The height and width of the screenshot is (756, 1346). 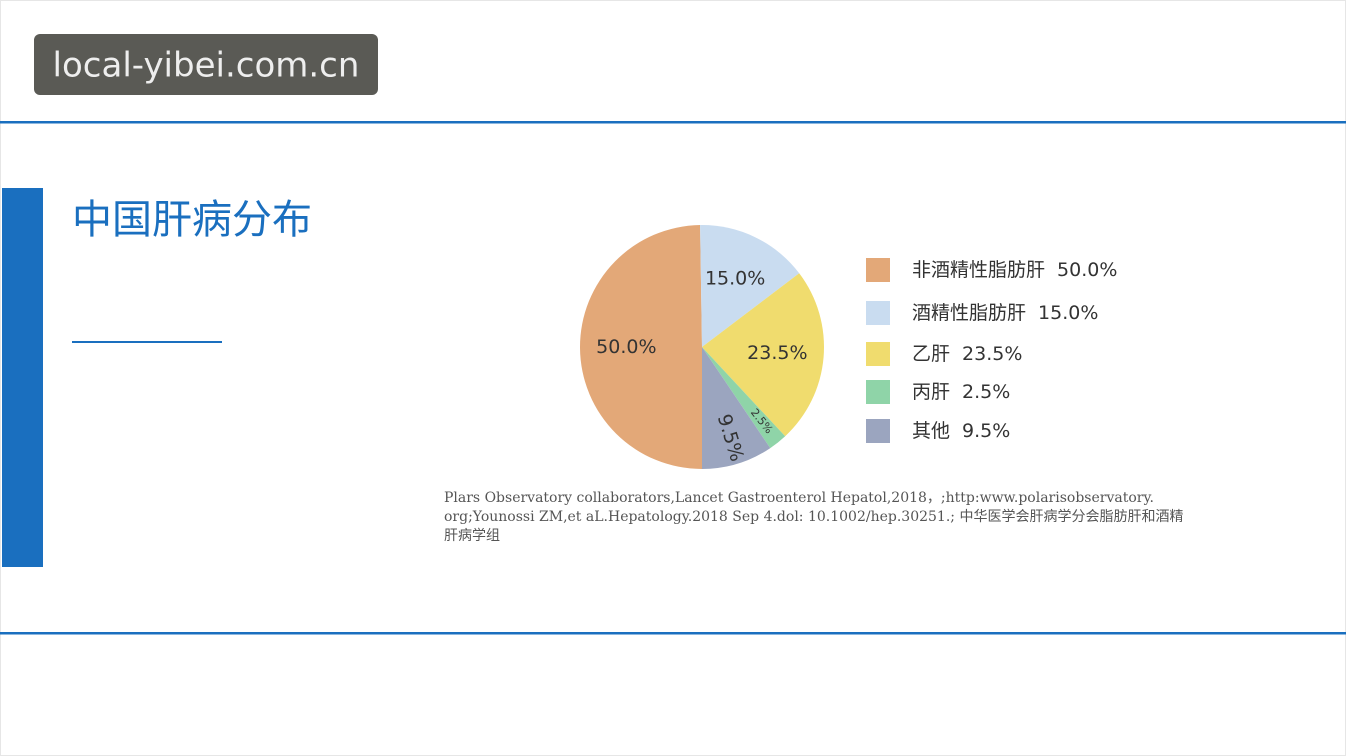 I want to click on slice-label: 15.0%, so click(x=735, y=278).